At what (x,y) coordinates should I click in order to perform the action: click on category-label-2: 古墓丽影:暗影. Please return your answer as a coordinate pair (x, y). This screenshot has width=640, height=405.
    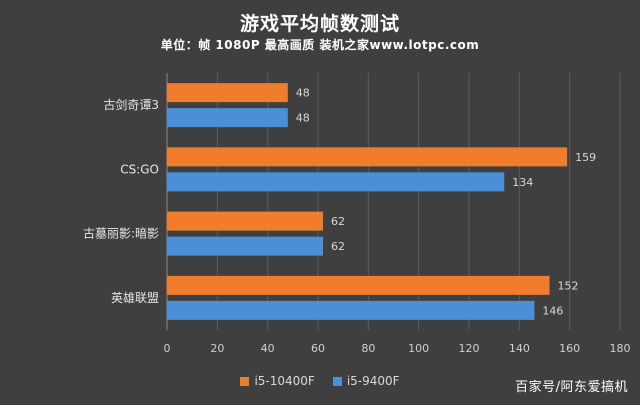
    Looking at the image, I should click on (121, 233).